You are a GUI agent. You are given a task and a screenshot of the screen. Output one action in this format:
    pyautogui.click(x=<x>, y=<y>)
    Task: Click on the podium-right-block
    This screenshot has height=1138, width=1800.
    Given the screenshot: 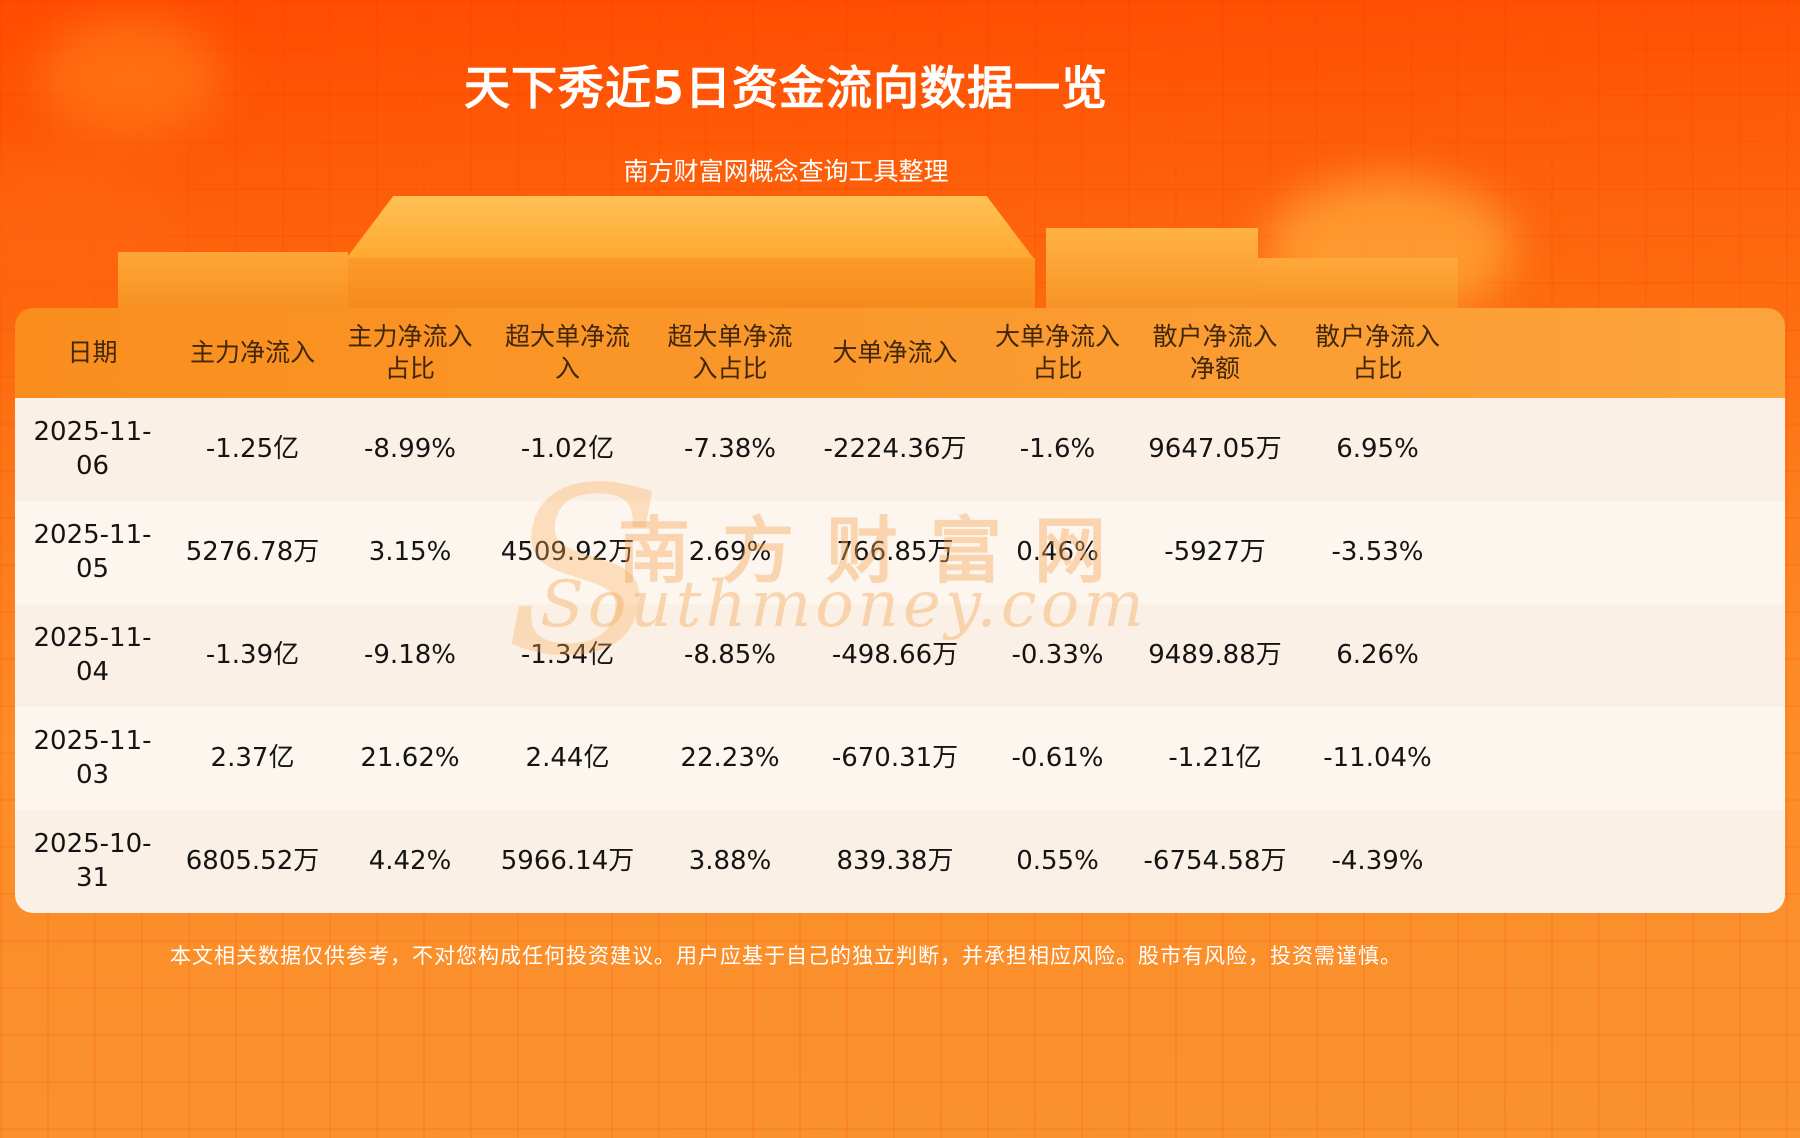 What is the action you would take?
    pyautogui.click(x=1152, y=269)
    